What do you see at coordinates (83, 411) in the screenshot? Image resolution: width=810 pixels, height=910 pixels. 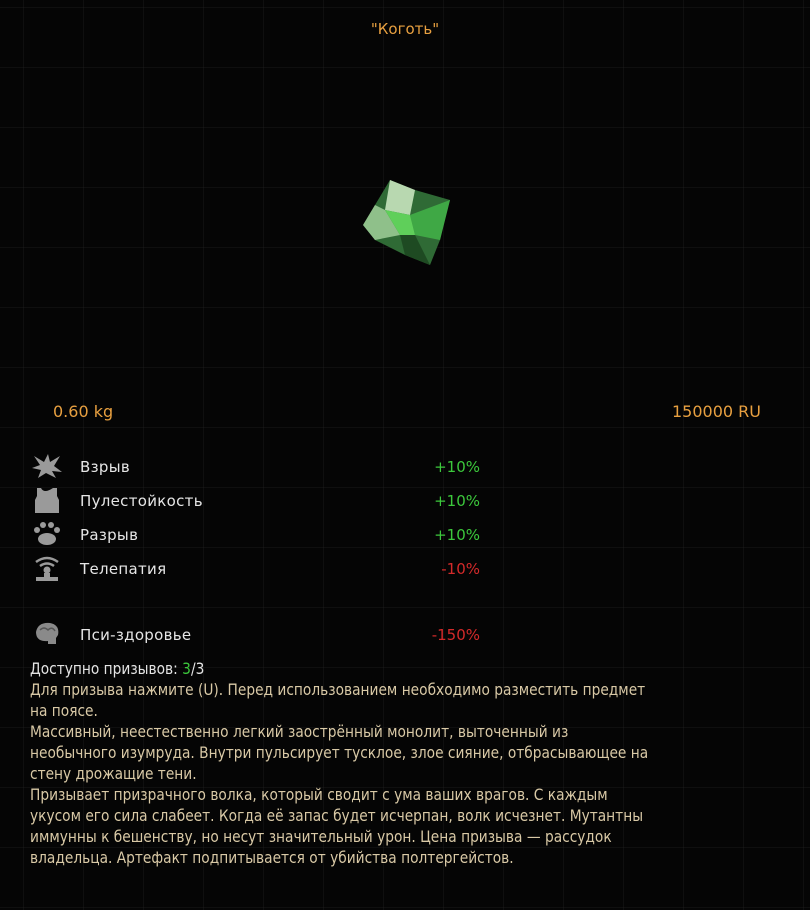 I see `item-weight: 0.60 kg` at bounding box center [83, 411].